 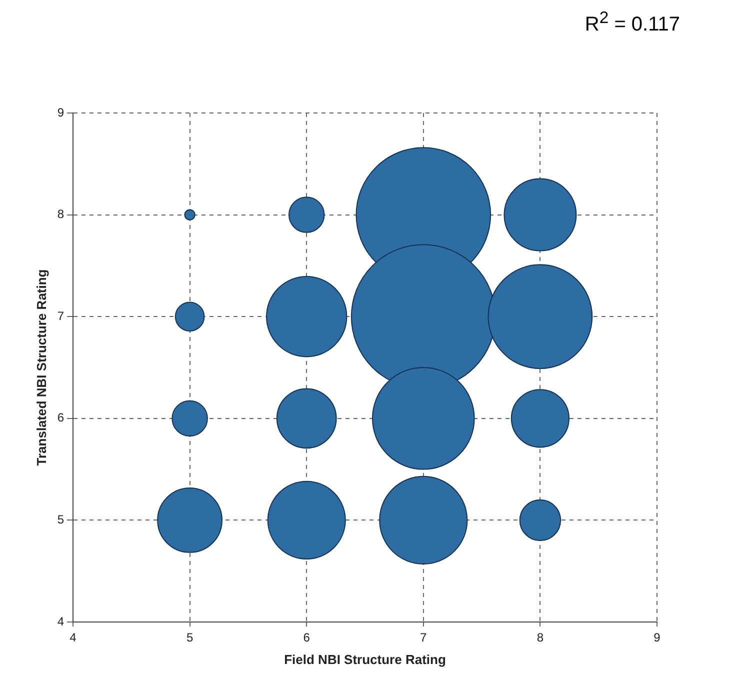 I want to click on y-tick-label: 8, so click(x=60, y=214).